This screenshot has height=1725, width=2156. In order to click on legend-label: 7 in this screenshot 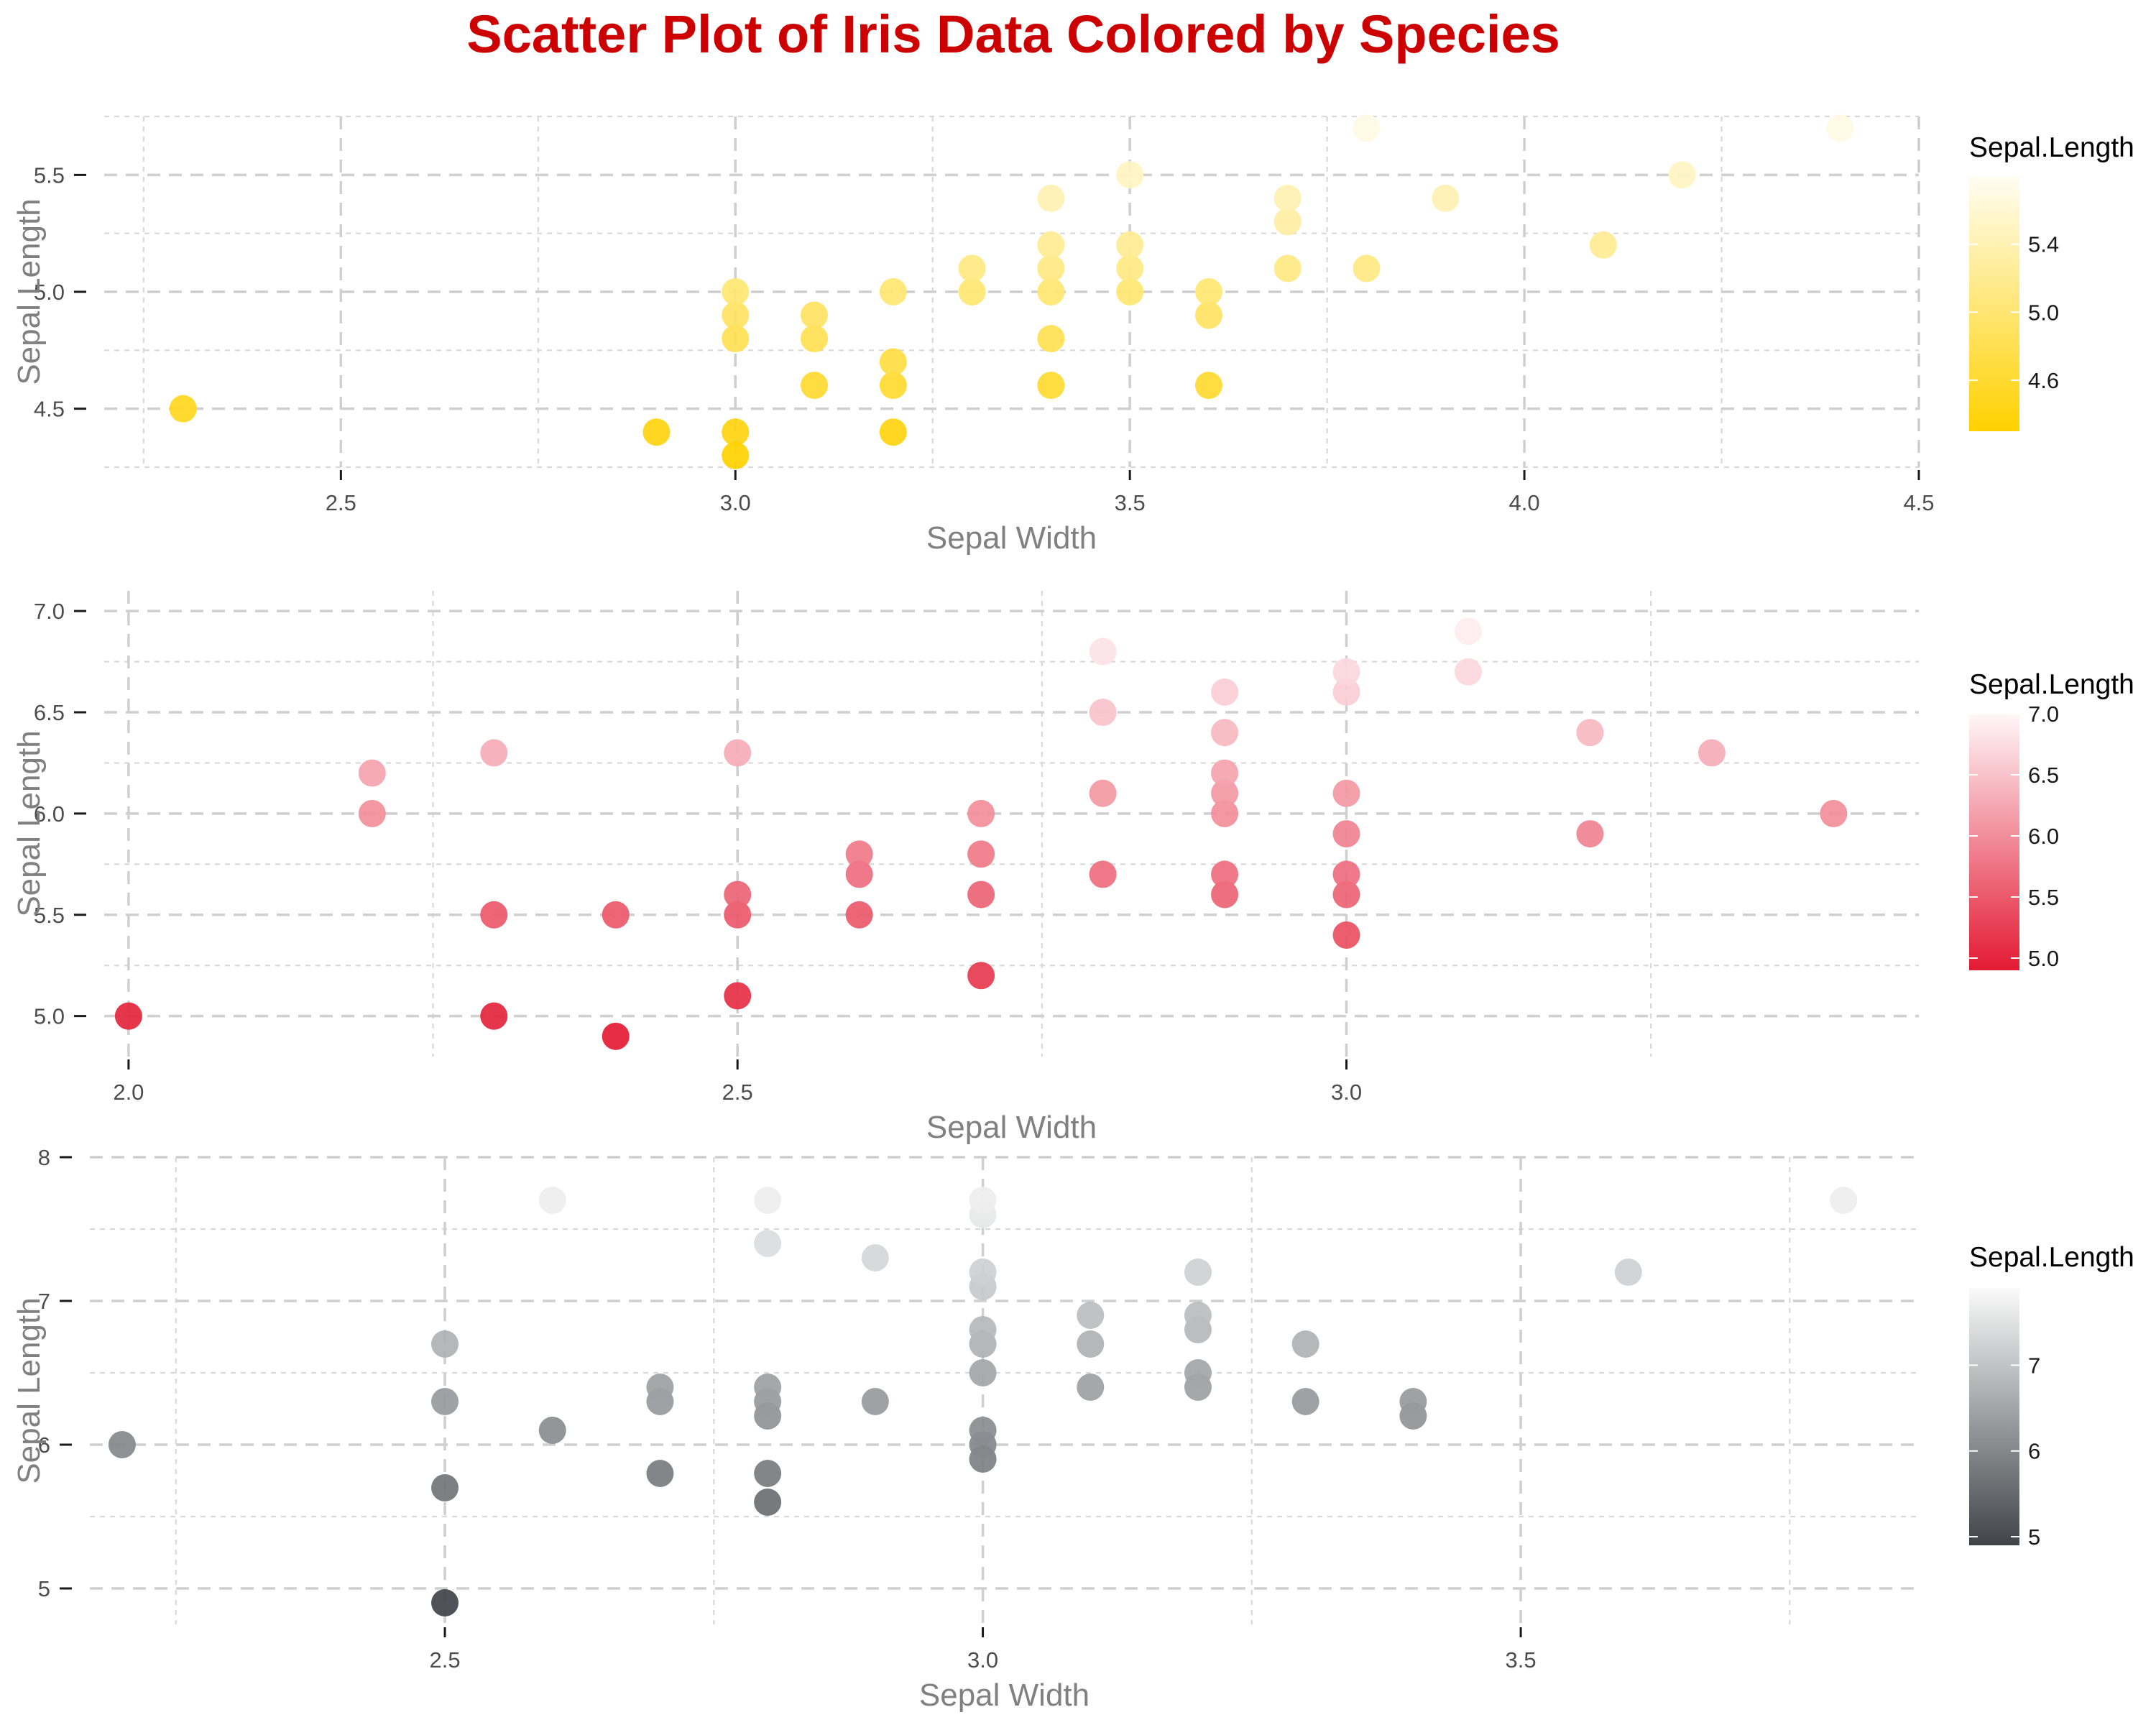, I will do `click(2034, 1365)`.